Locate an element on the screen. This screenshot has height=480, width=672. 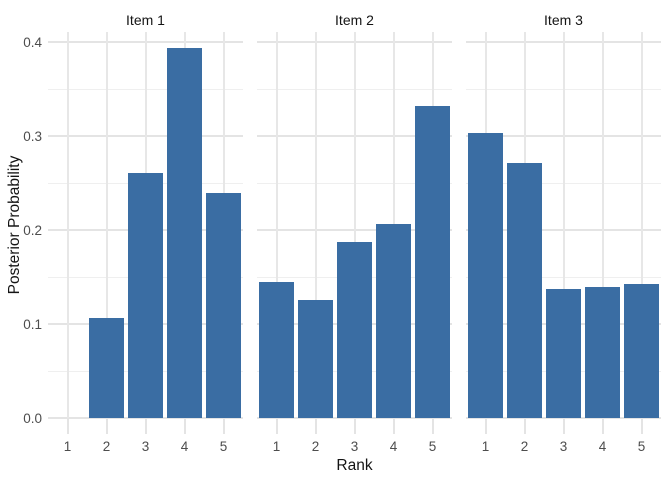
y-tick-label: 0.0 is located at coordinates (32, 418).